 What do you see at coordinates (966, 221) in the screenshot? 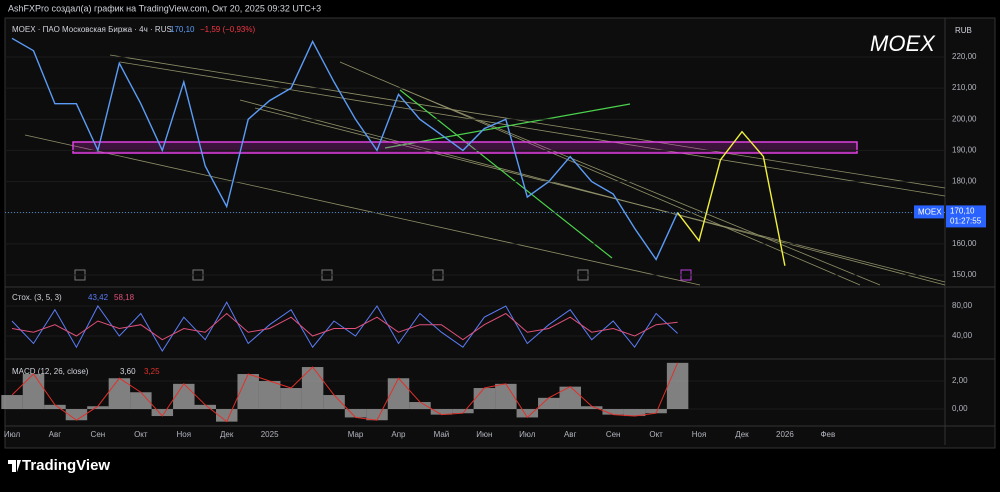
I see `countdown: 01:27:55` at bounding box center [966, 221].